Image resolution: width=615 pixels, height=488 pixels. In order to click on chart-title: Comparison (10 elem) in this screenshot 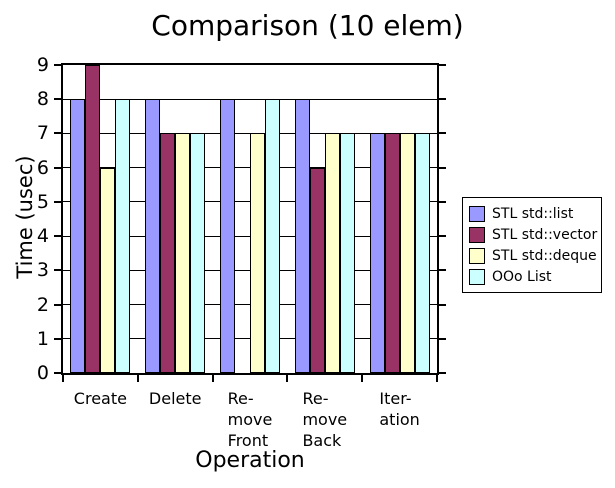, I will do `click(307, 25)`.